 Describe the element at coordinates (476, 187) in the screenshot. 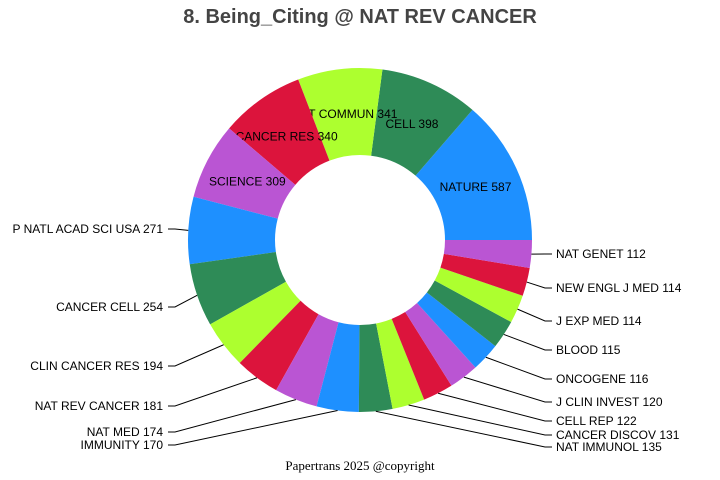

I see `slice-label: NATURE 587` at that location.